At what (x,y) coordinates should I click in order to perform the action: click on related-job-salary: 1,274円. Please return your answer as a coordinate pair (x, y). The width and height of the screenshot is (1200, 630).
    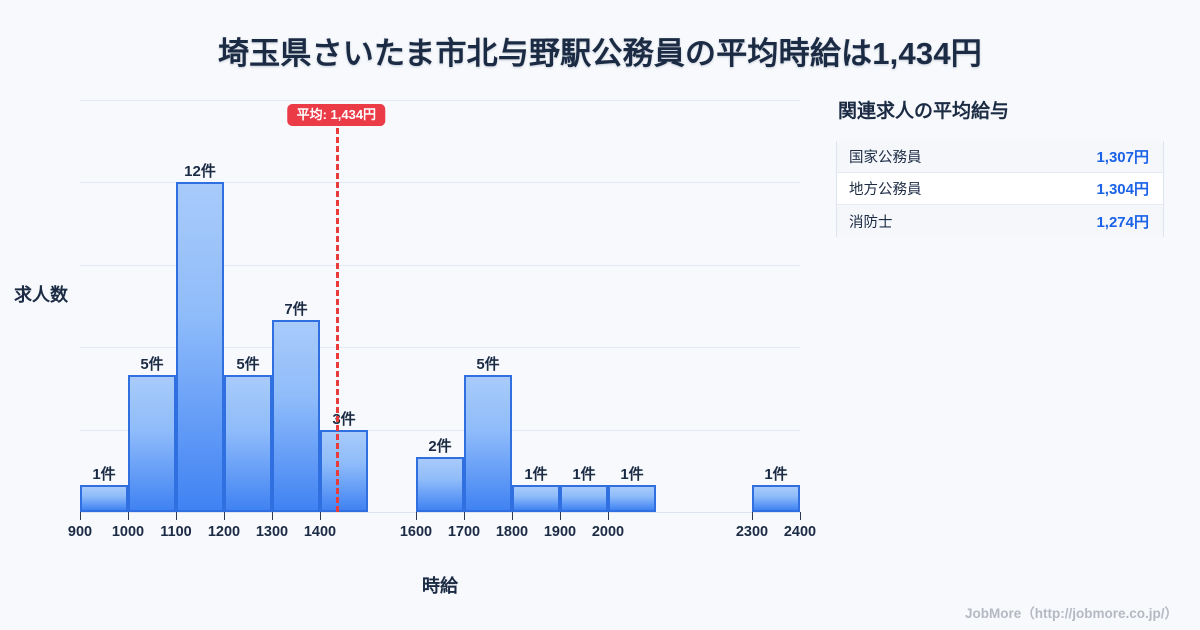
    Looking at the image, I should click on (1122, 222).